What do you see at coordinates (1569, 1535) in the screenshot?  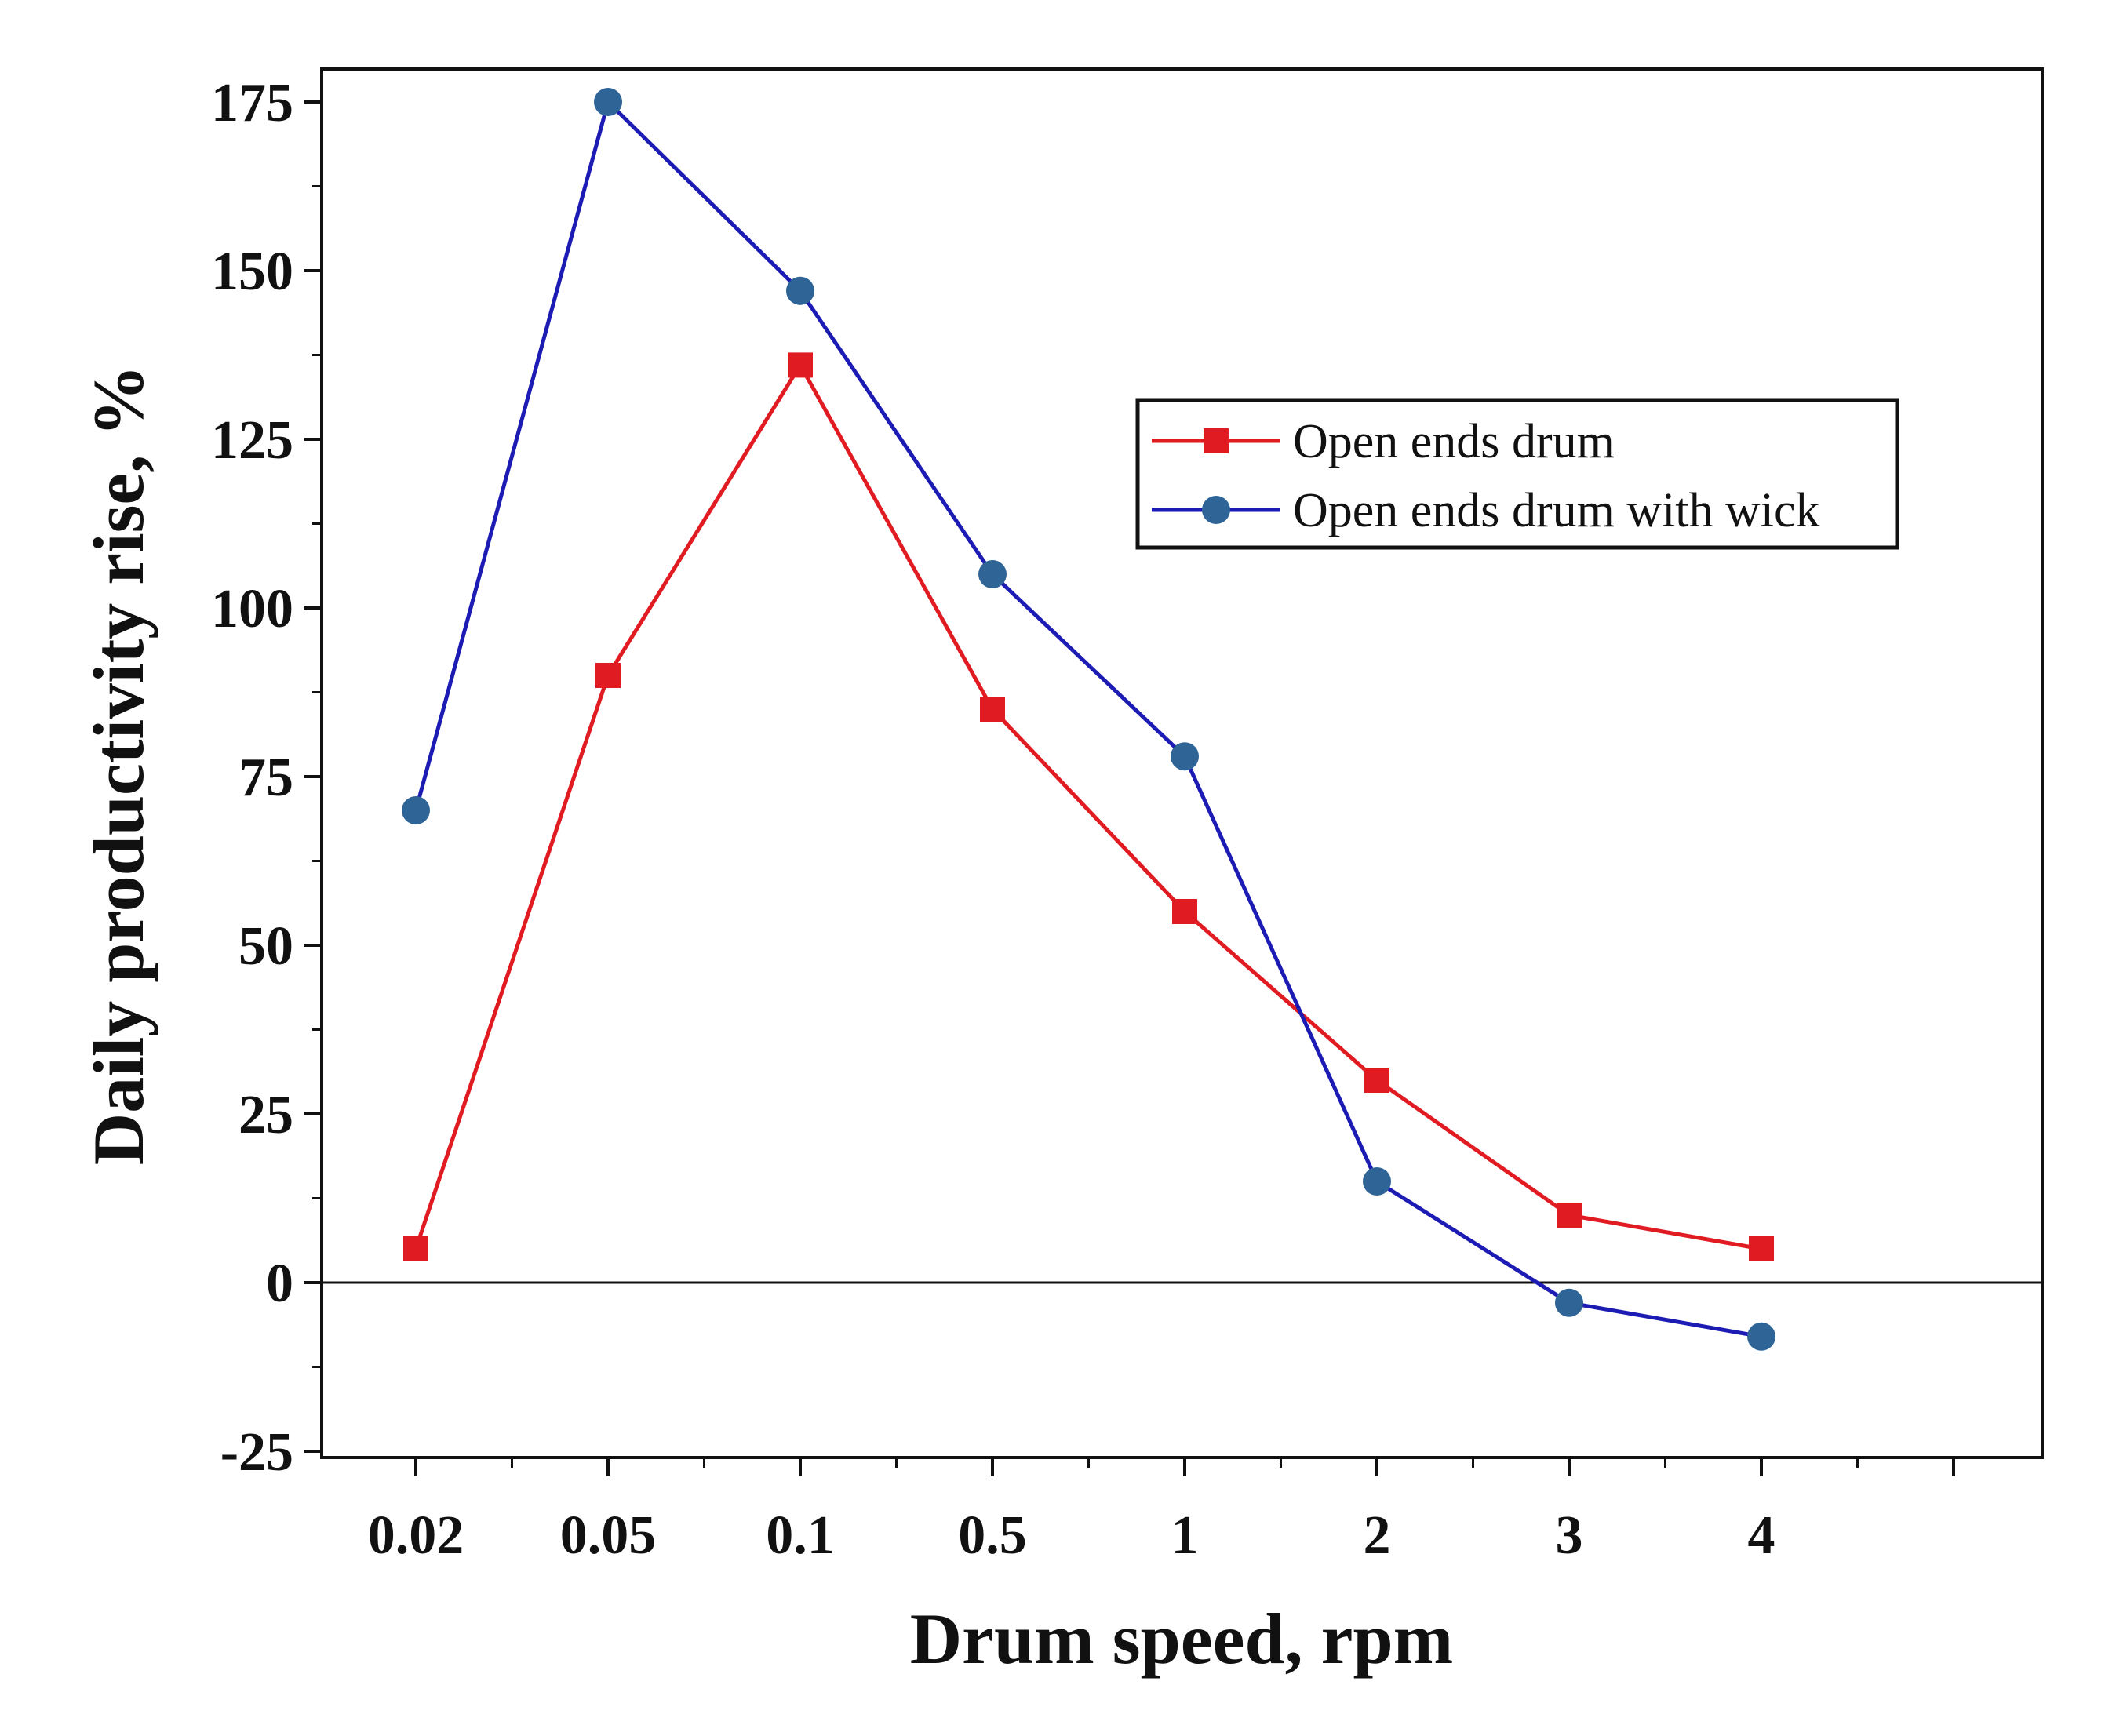 I see `x-tick-label: 3` at bounding box center [1569, 1535].